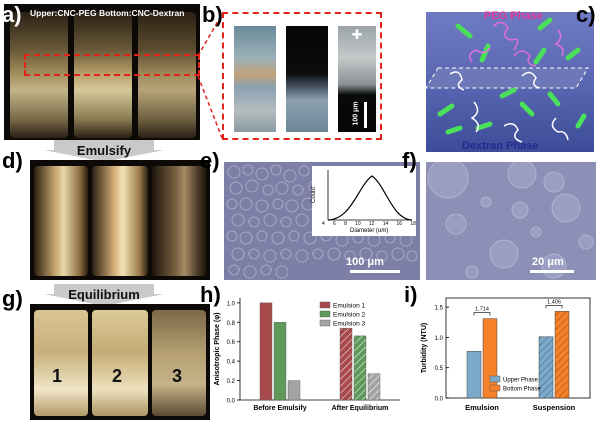  What do you see at coordinates (358, 224) in the screenshot?
I see `inset-xtick: 10` at bounding box center [358, 224].